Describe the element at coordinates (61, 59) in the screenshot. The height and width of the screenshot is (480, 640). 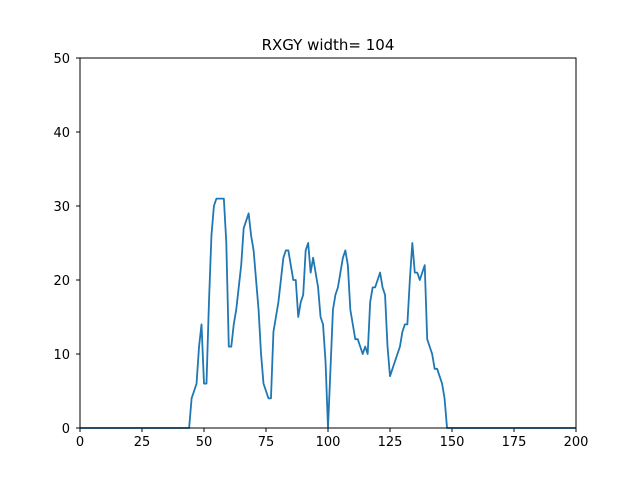
I see `y-tick-label: 50` at that location.